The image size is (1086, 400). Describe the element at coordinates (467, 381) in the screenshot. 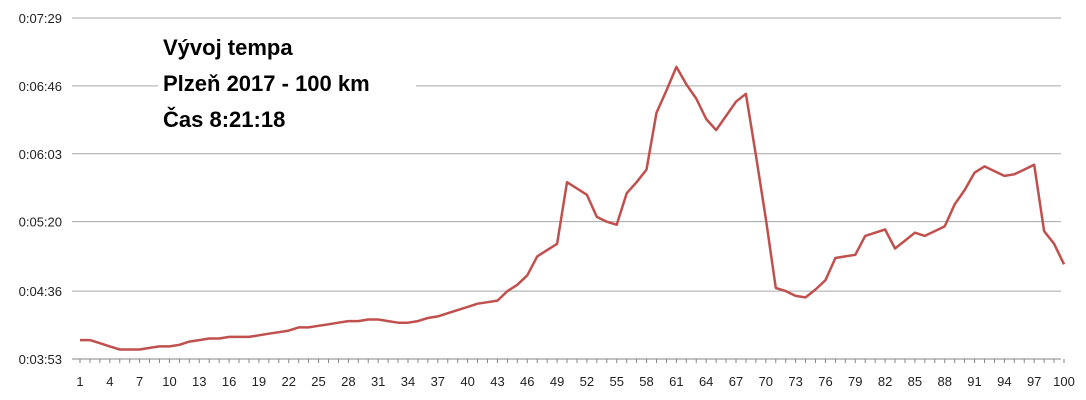

I see `x-tick-label: 40` at that location.